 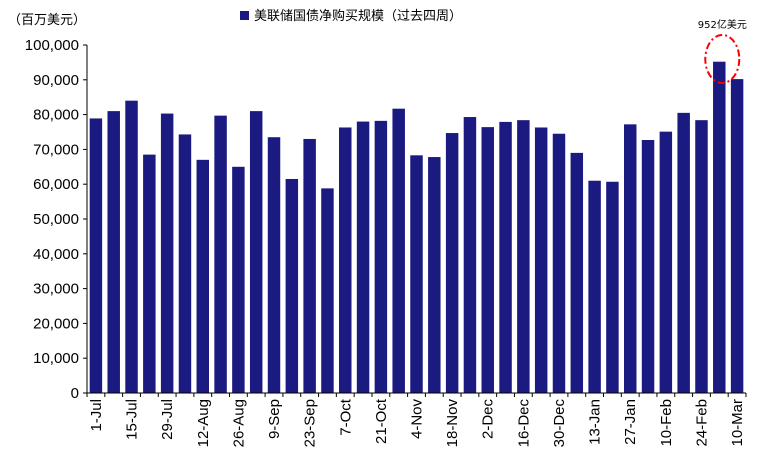 What do you see at coordinates (56, 289) in the screenshot?
I see `y-tick-label: 30,000` at bounding box center [56, 289].